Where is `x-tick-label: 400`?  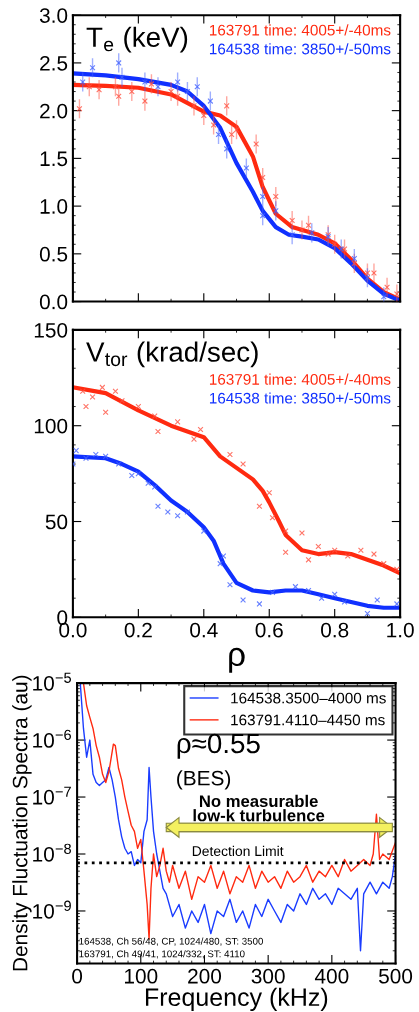
x-tick-label: 400 is located at coordinates (331, 976).